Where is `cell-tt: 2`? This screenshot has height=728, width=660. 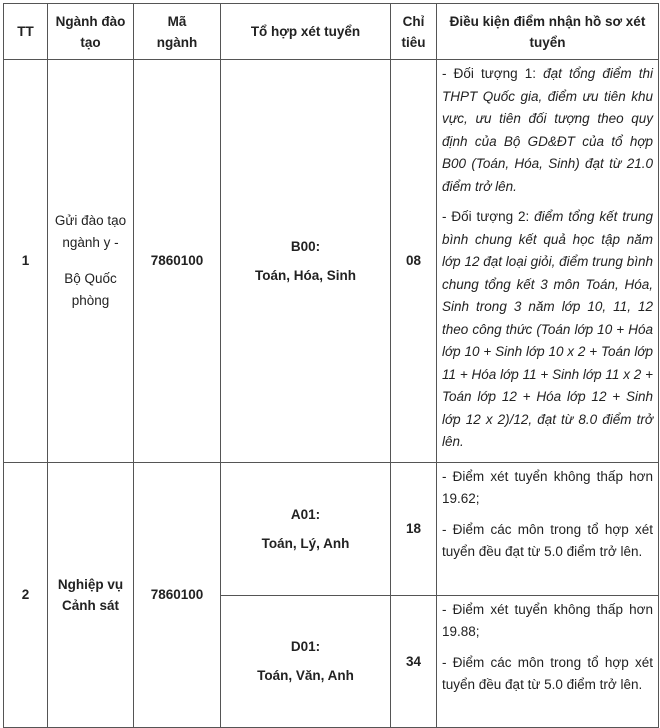 cell-tt: 2 is located at coordinates (25, 594).